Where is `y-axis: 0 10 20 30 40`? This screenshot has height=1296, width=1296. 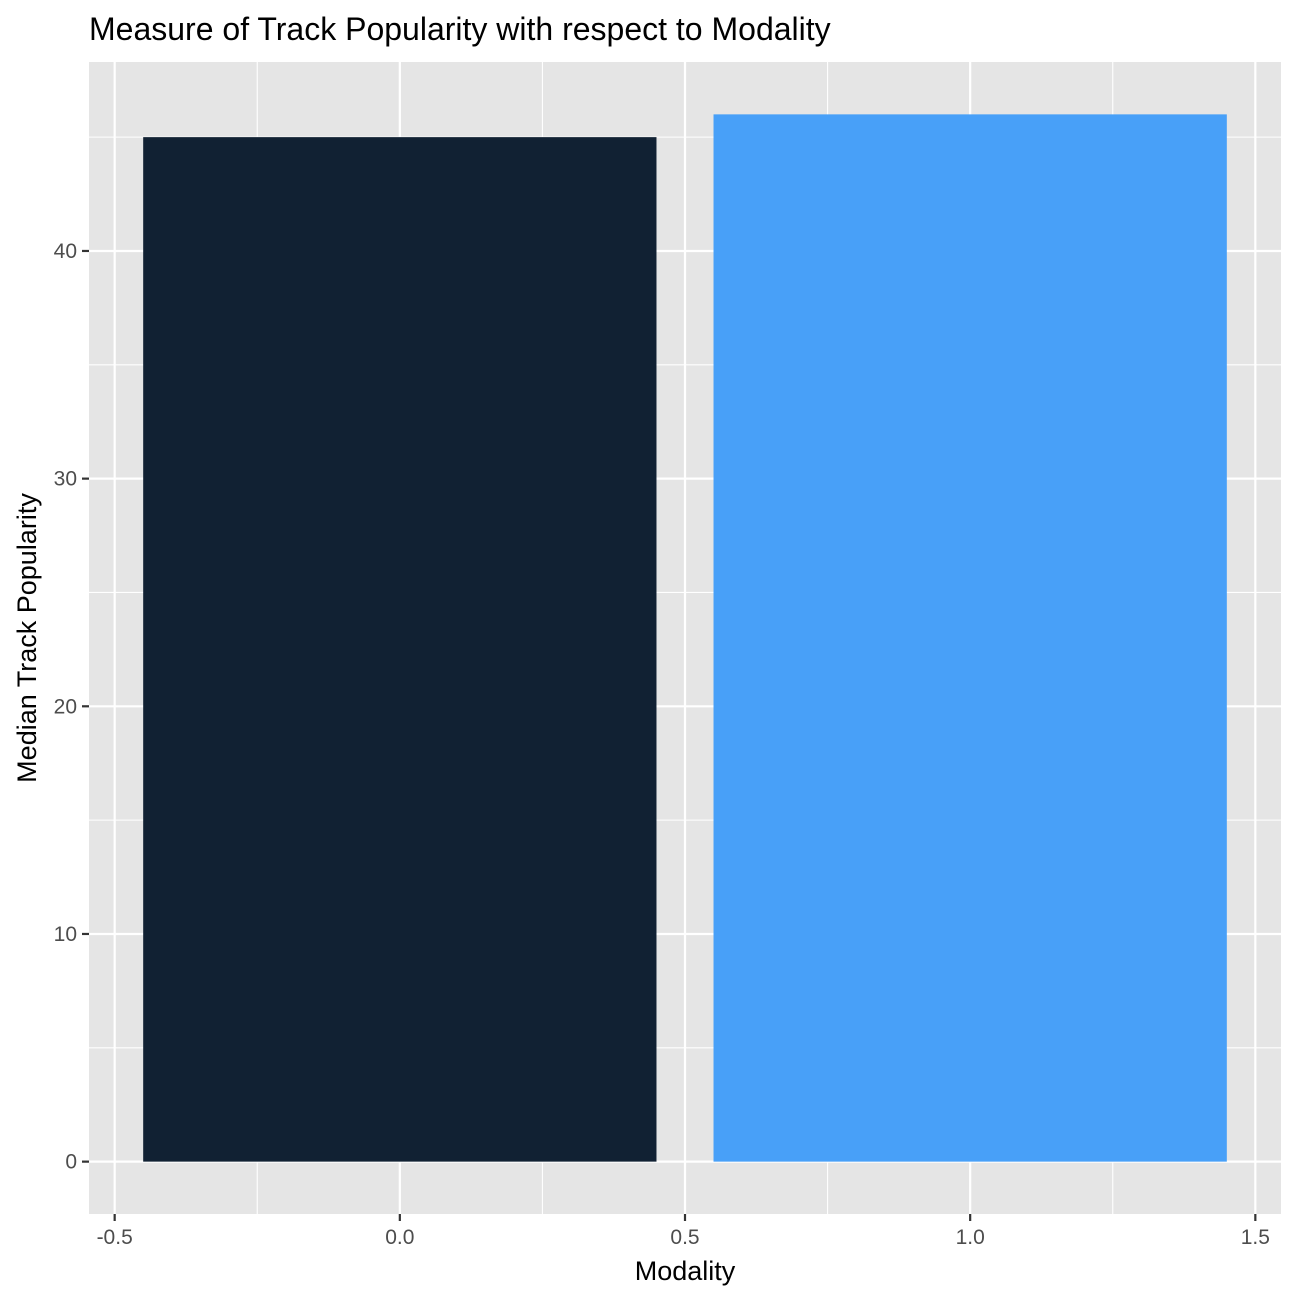
y-axis: 0 10 20 30 40 is located at coordinates (71, 707).